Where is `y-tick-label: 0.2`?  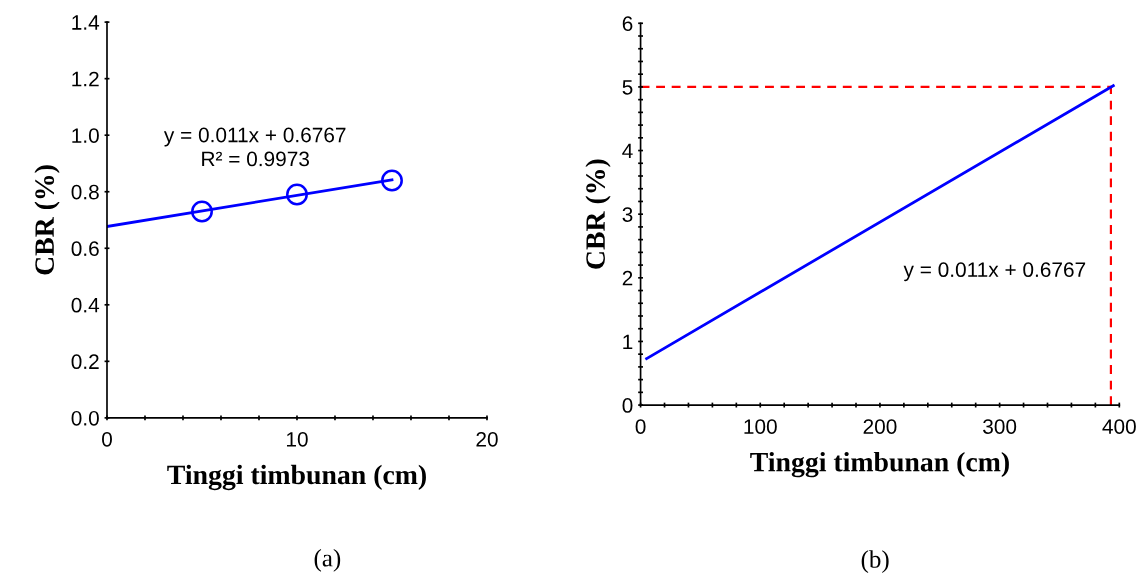 y-tick-label: 0.2 is located at coordinates (85, 362).